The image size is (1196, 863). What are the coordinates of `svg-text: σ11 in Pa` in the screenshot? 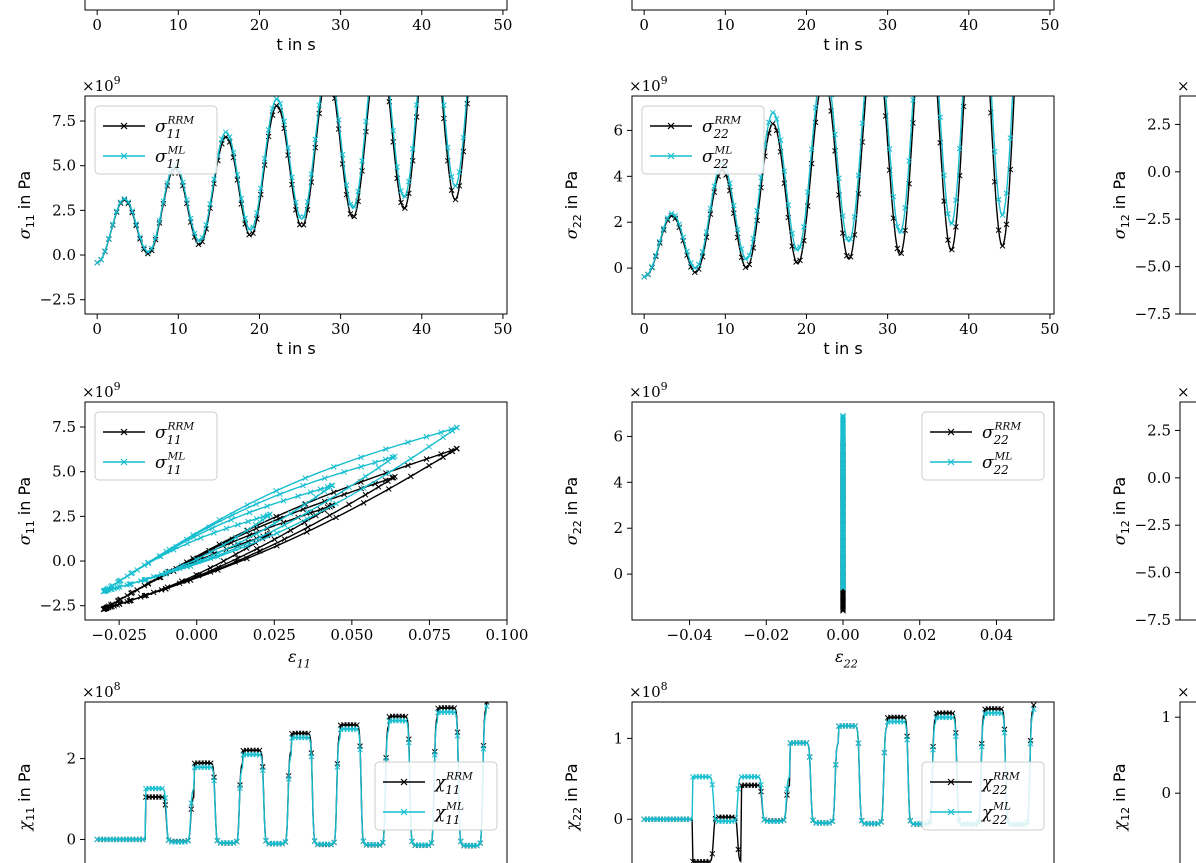 It's located at (26, 511).